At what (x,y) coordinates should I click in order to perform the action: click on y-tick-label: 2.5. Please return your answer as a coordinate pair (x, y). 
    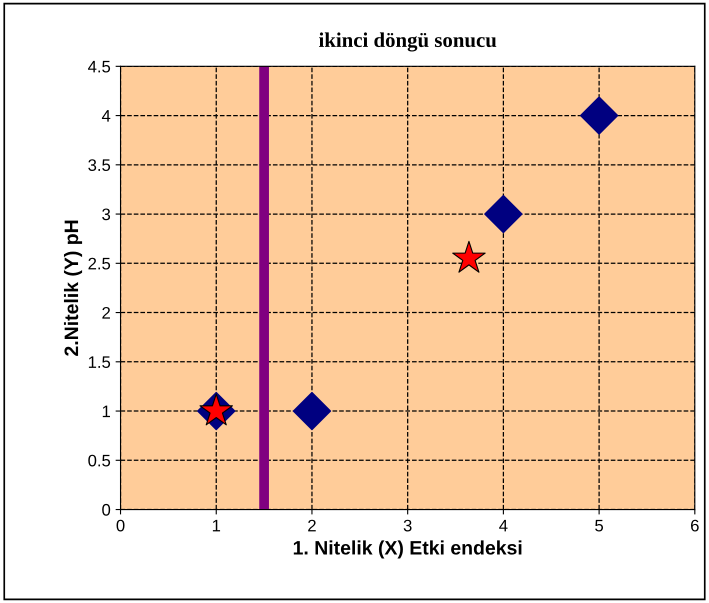
    Looking at the image, I should click on (99, 264).